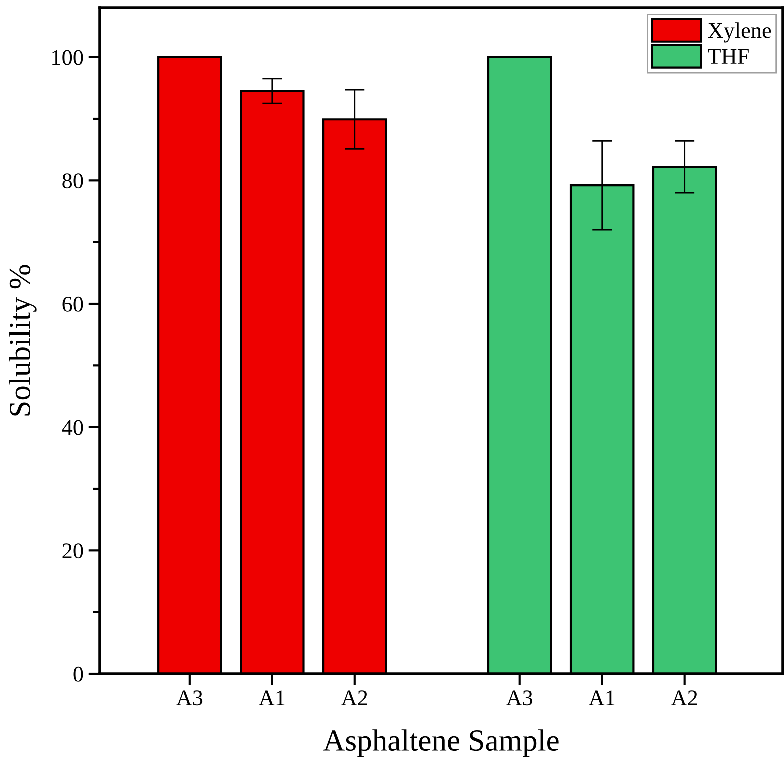  I want to click on y-tick-label: 60, so click(73, 304).